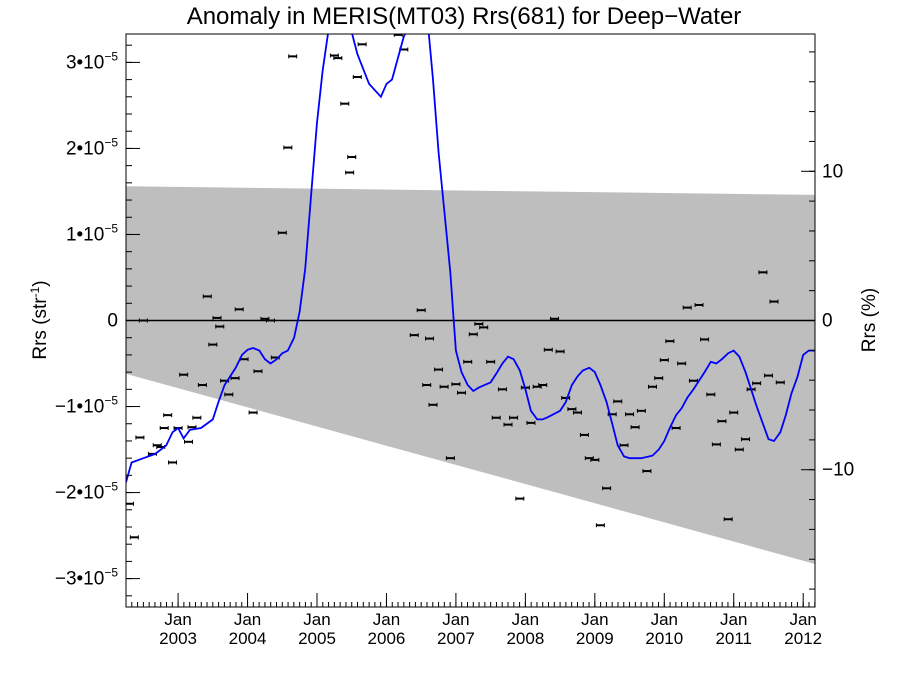  Describe the element at coordinates (664, 638) in the screenshot. I see `x-tick-year: 2010` at that location.